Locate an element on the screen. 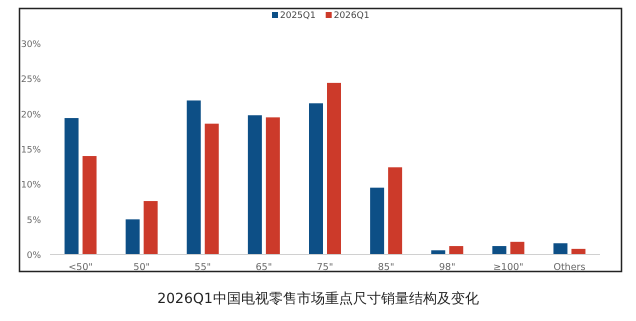 This screenshot has height=321, width=636. x-tick-label: <50" is located at coordinates (80, 267).